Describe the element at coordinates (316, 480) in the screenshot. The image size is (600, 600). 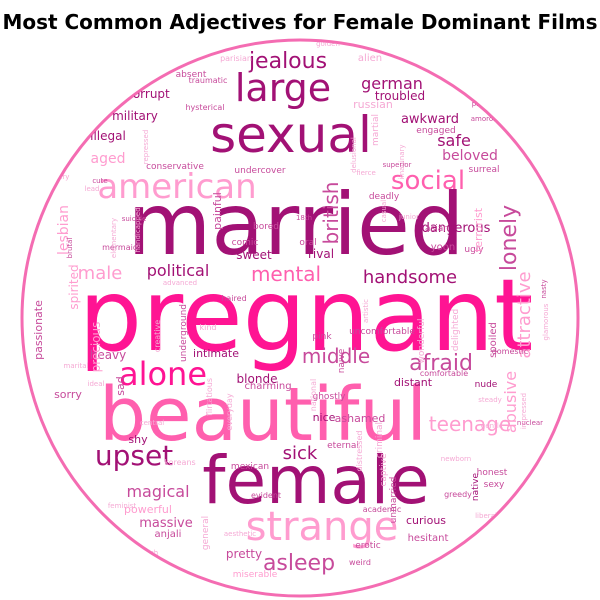
I see `cloud-word: female` at that location.